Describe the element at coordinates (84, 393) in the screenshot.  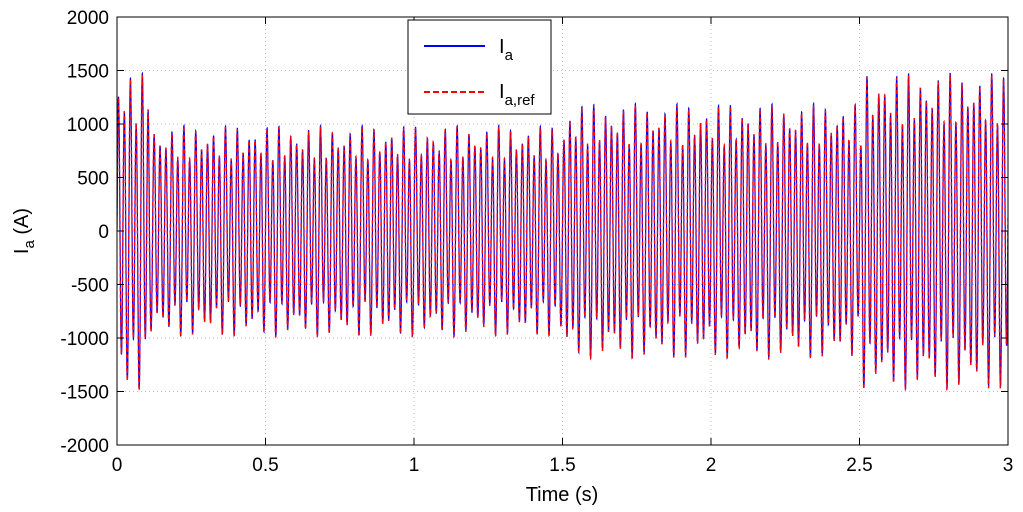
I see `y-tick-label: -1500` at that location.